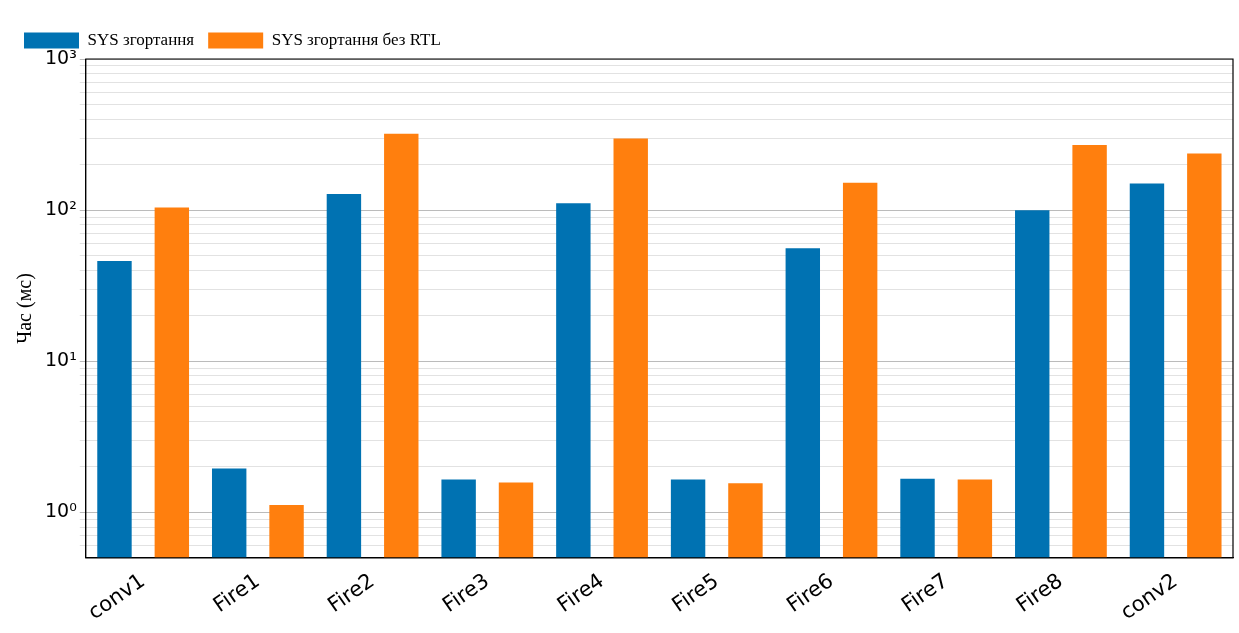 The height and width of the screenshot is (633, 1239). I want to click on y-tick-label: 10², so click(61, 208).